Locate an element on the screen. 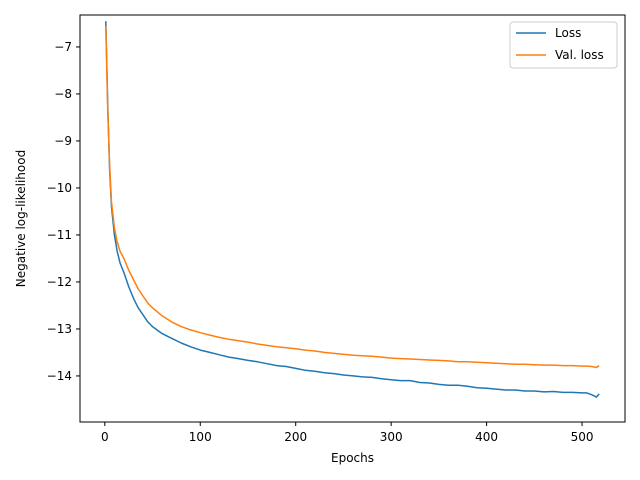 Image resolution: width=640 pixels, height=480 pixels. y-tick-label: −13 is located at coordinates (59, 329).